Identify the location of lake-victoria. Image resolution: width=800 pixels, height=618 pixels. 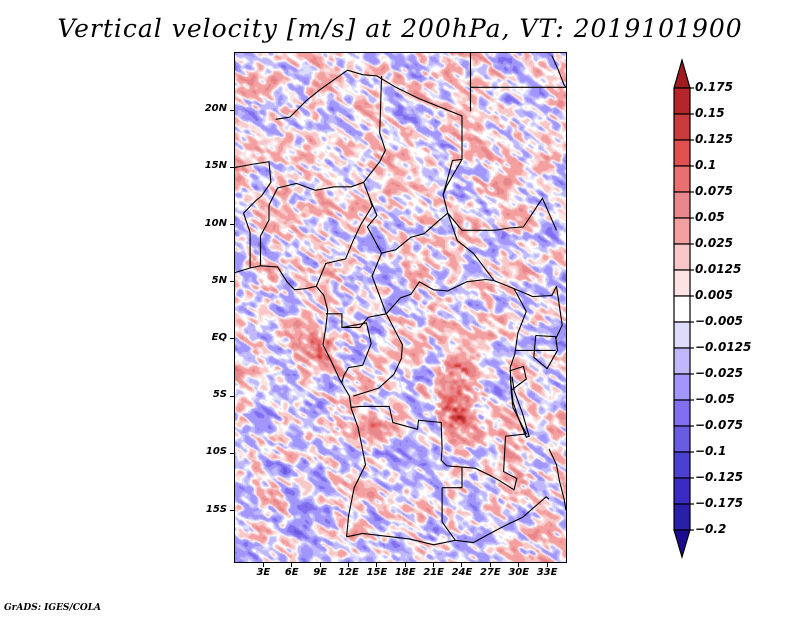
(546, 352).